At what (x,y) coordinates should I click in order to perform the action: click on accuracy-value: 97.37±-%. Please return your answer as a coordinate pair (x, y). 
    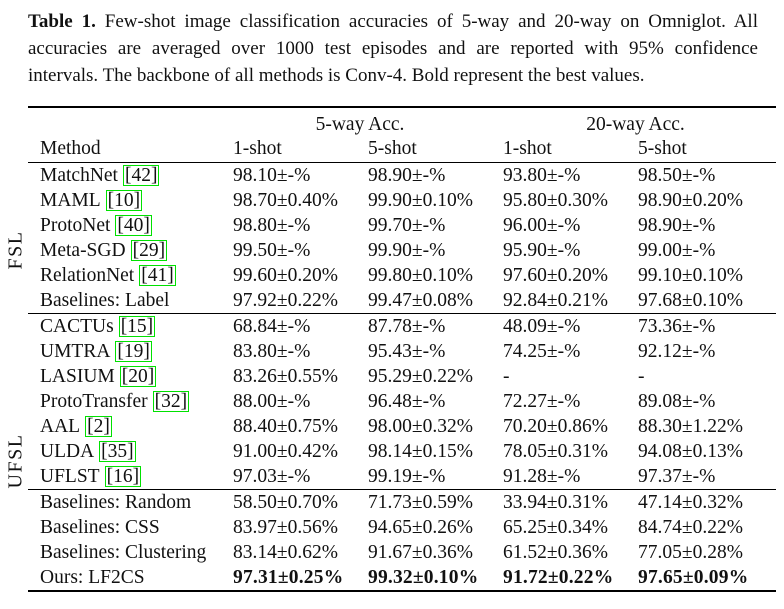
    Looking at the image, I should click on (677, 476).